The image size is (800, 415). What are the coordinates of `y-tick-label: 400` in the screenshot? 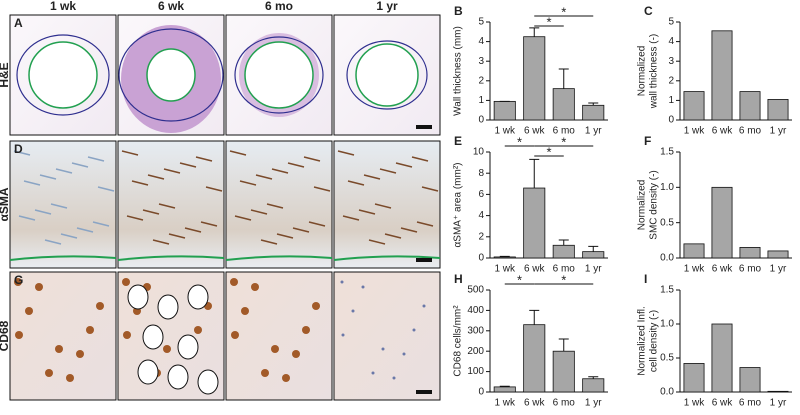 It's located at (475, 310).